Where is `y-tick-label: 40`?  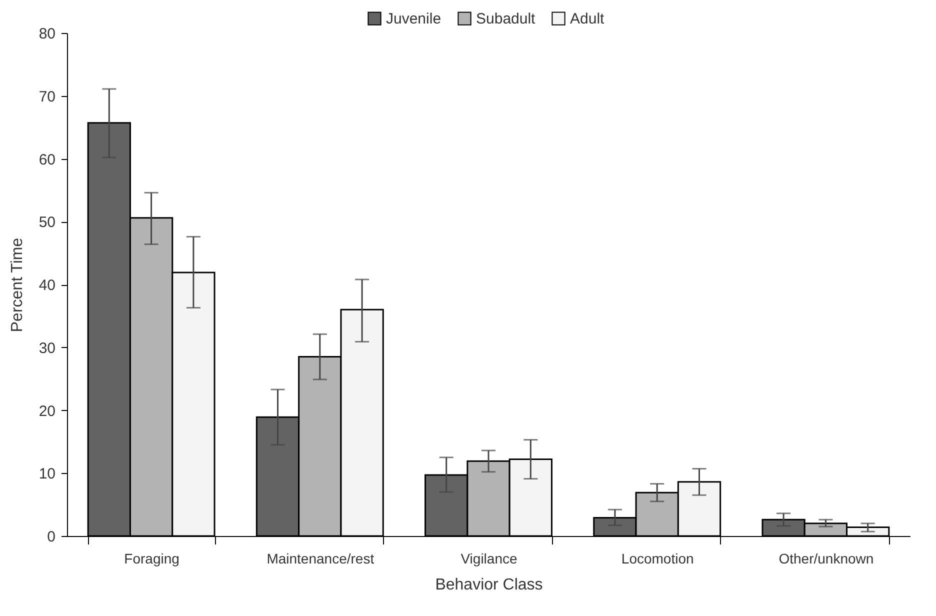 y-tick-label: 40 is located at coordinates (47, 285).